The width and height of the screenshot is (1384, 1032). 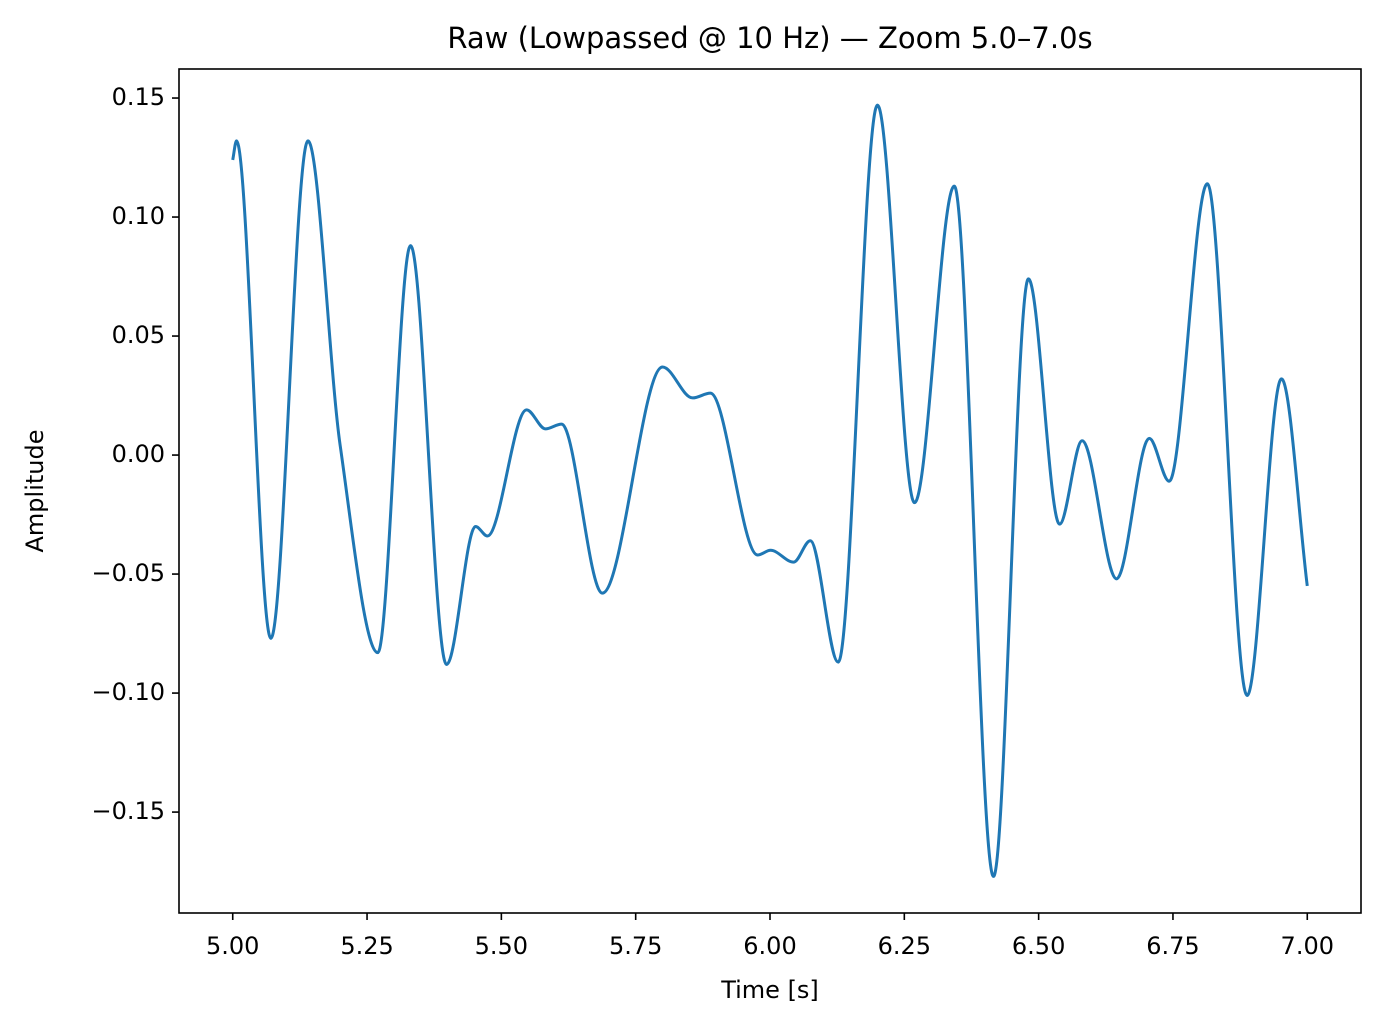 I want to click on x-tick-label: 6.75, so click(x=1172, y=946).